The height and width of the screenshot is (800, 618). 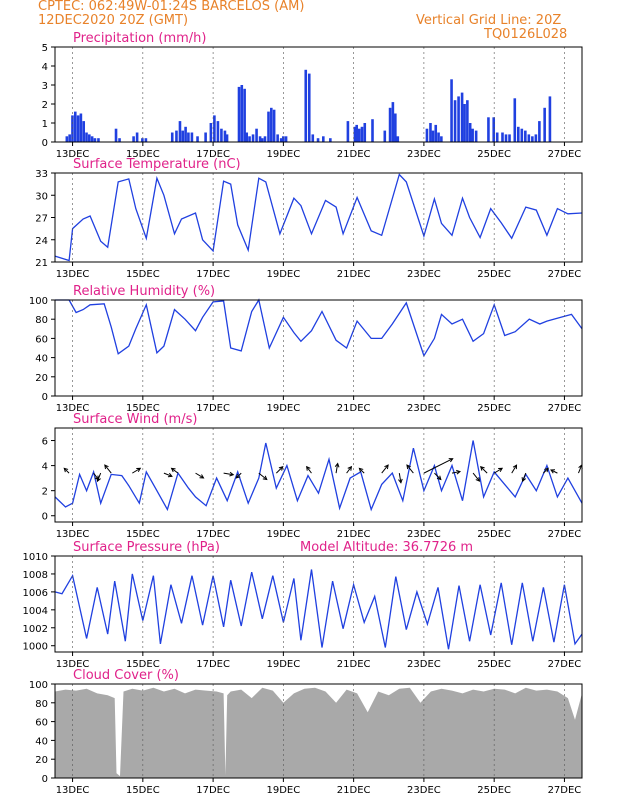 I want to click on y-tick-label: 24, so click(x=41, y=241).